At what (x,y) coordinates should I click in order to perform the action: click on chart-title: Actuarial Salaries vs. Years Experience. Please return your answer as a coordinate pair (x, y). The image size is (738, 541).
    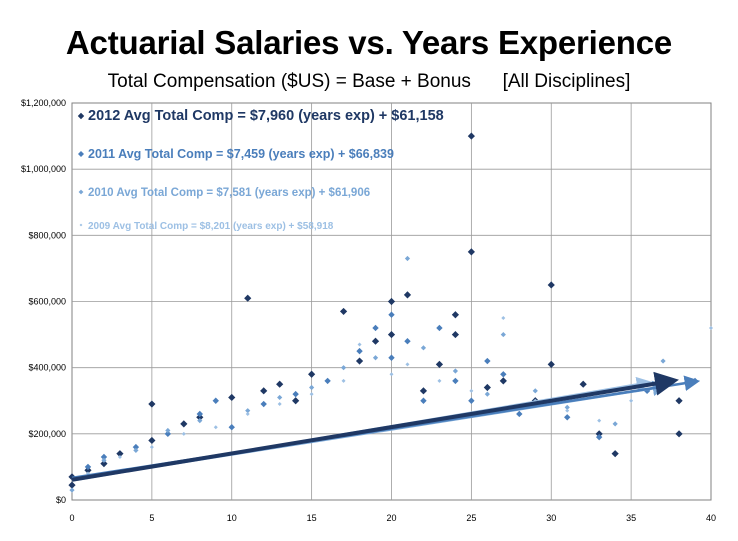
    Looking at the image, I should click on (369, 42).